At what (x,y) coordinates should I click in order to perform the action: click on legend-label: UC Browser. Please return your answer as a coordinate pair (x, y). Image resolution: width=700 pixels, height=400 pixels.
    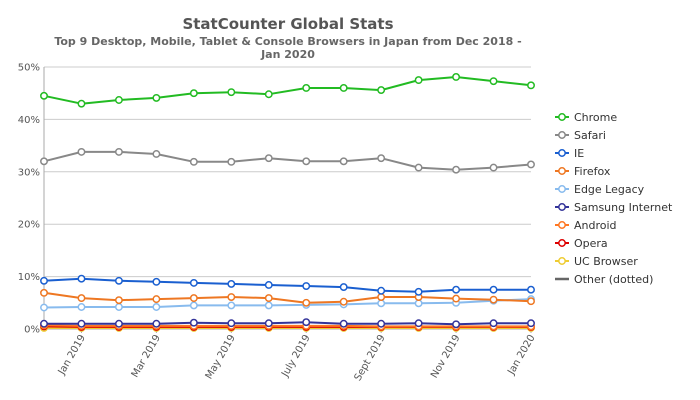
    Looking at the image, I should click on (606, 261).